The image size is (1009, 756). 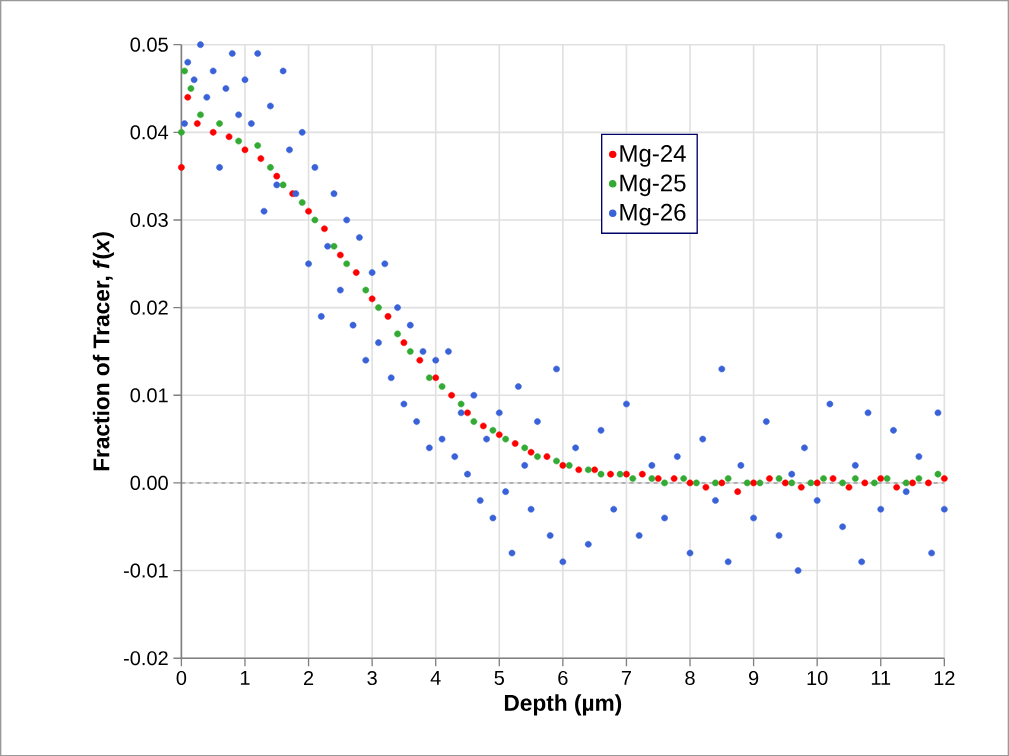 What do you see at coordinates (653, 155) in the screenshot?
I see `legend-label: Mg-24` at bounding box center [653, 155].